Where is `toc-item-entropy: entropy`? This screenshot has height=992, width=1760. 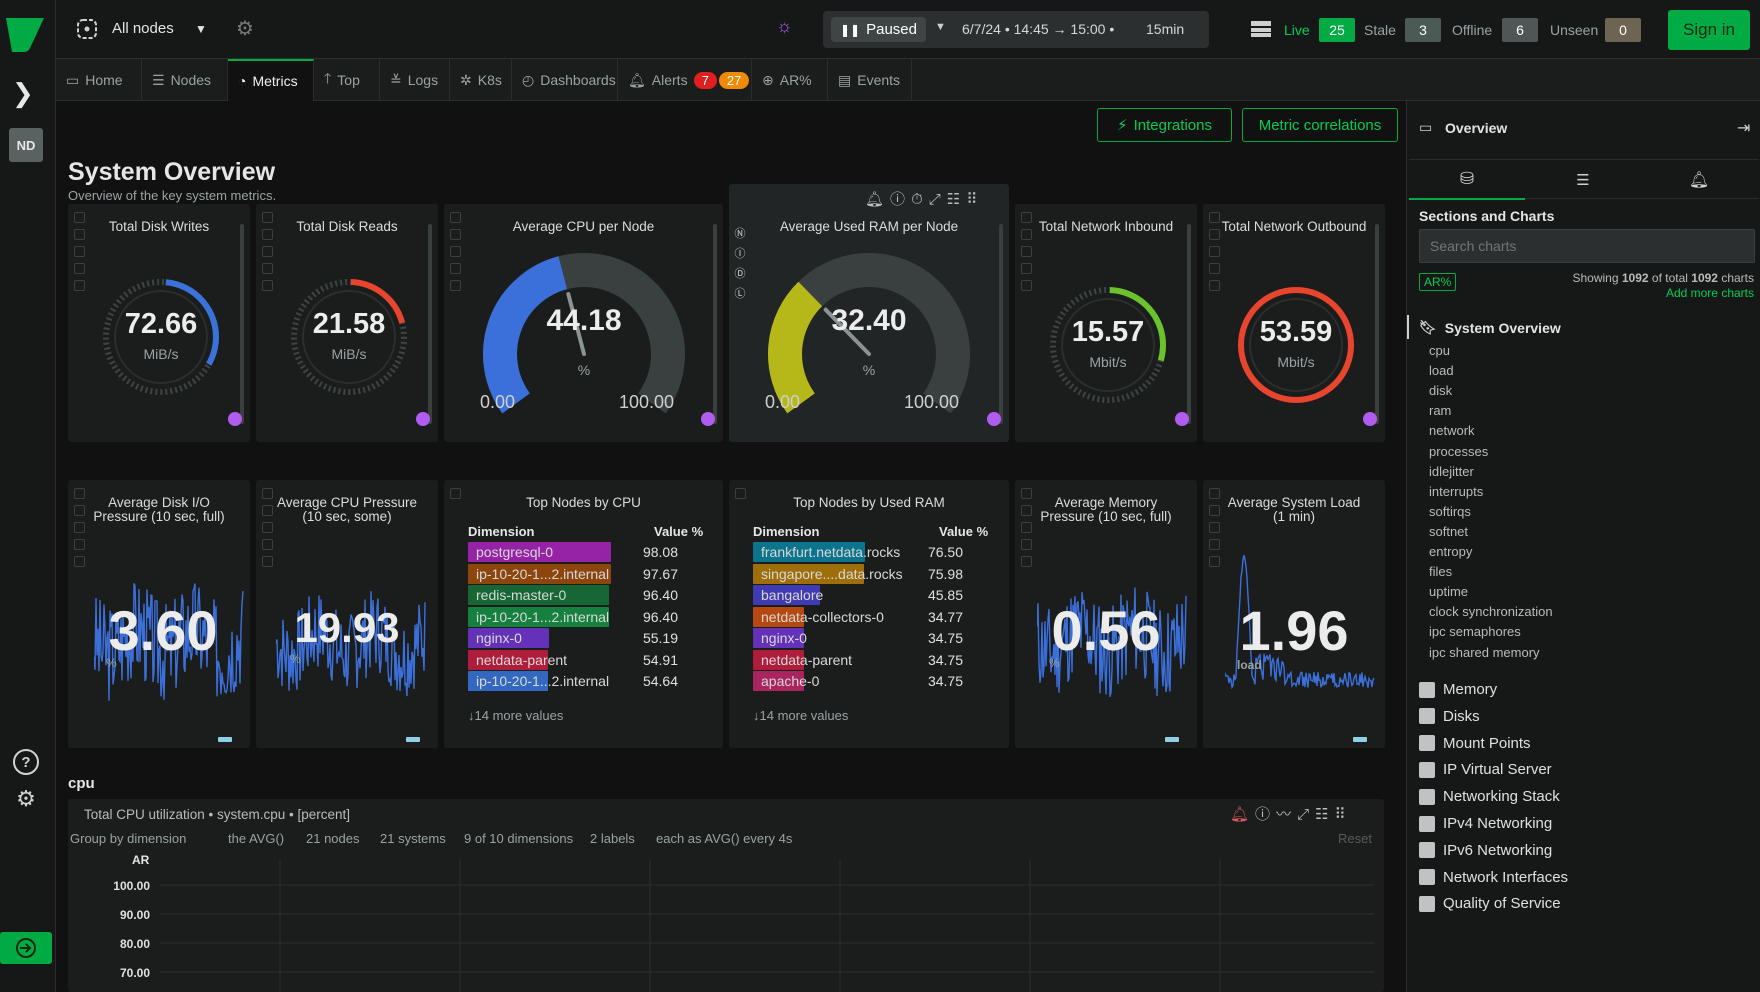 toc-item-entropy: entropy is located at coordinates (1451, 551).